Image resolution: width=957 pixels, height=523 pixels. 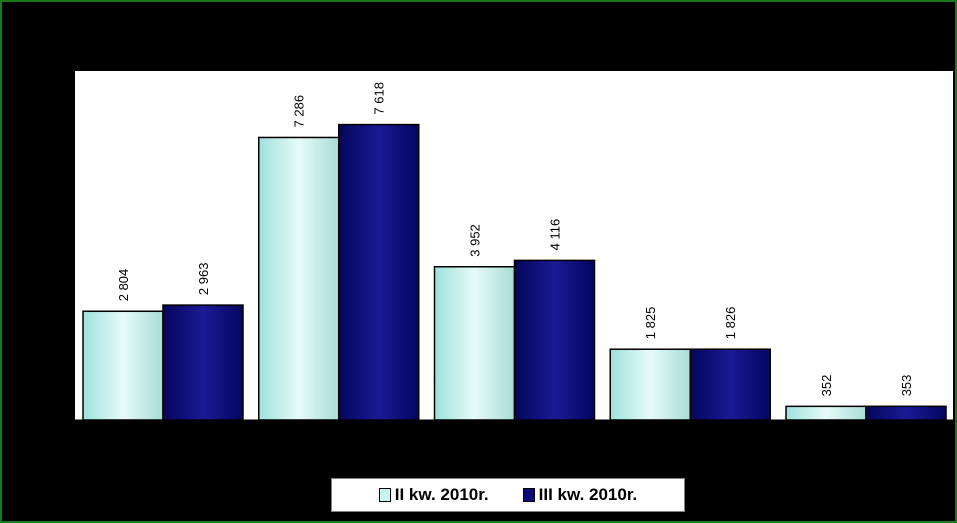 What do you see at coordinates (441, 494) in the screenshot?
I see `legend-label-series-0: II kw. 2010r.` at bounding box center [441, 494].